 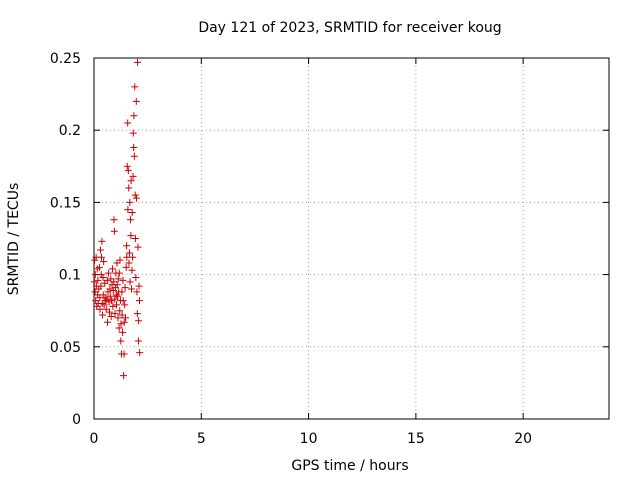 What do you see at coordinates (201, 439) in the screenshot?
I see `x-tick-label: 5` at bounding box center [201, 439].